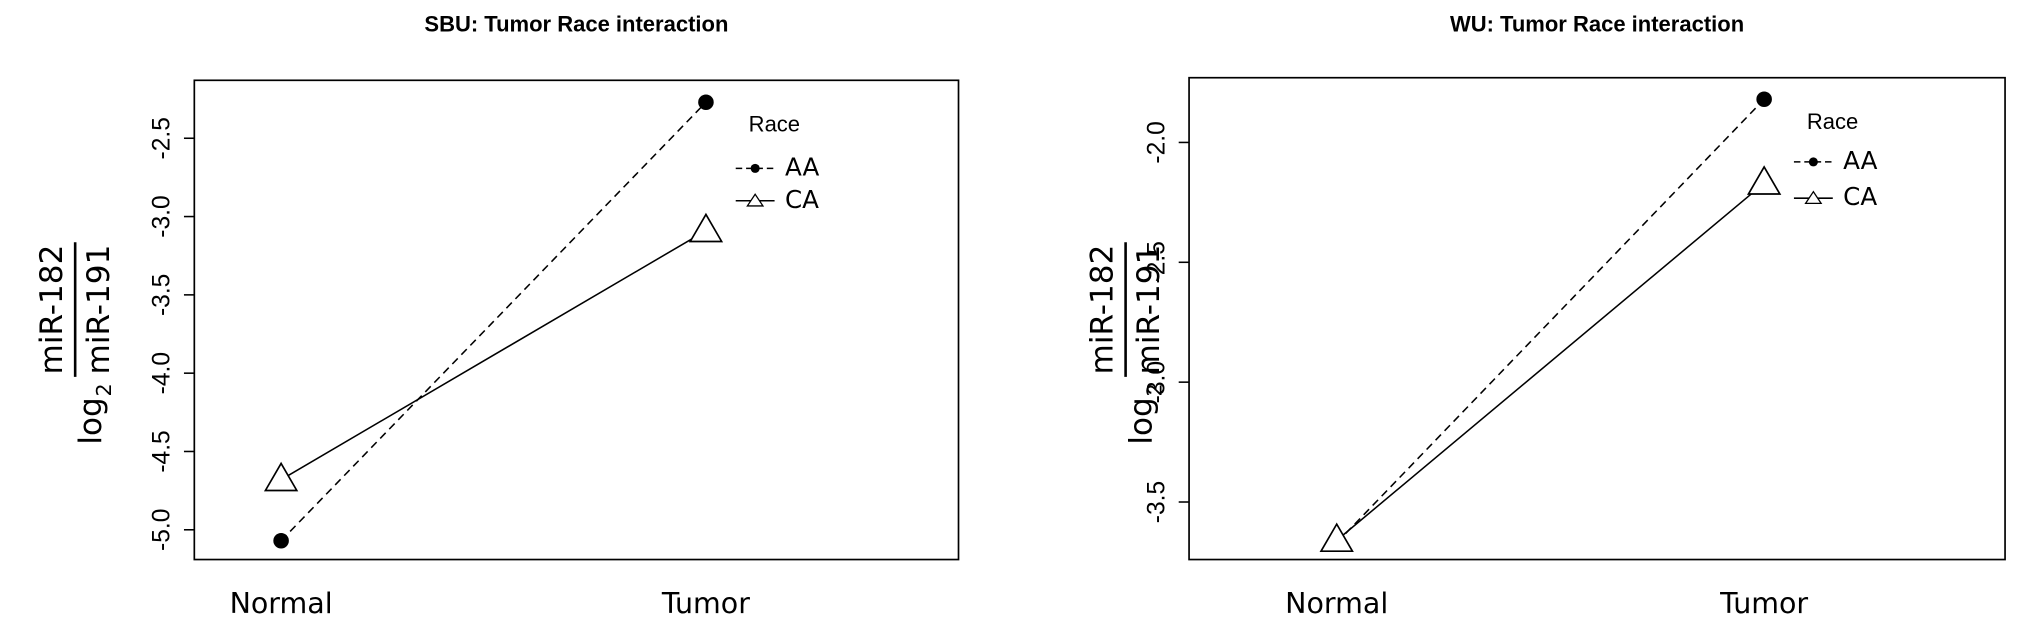  What do you see at coordinates (576, 24) in the screenshot?
I see `chart-title: SBU: Tumor Race interaction` at bounding box center [576, 24].